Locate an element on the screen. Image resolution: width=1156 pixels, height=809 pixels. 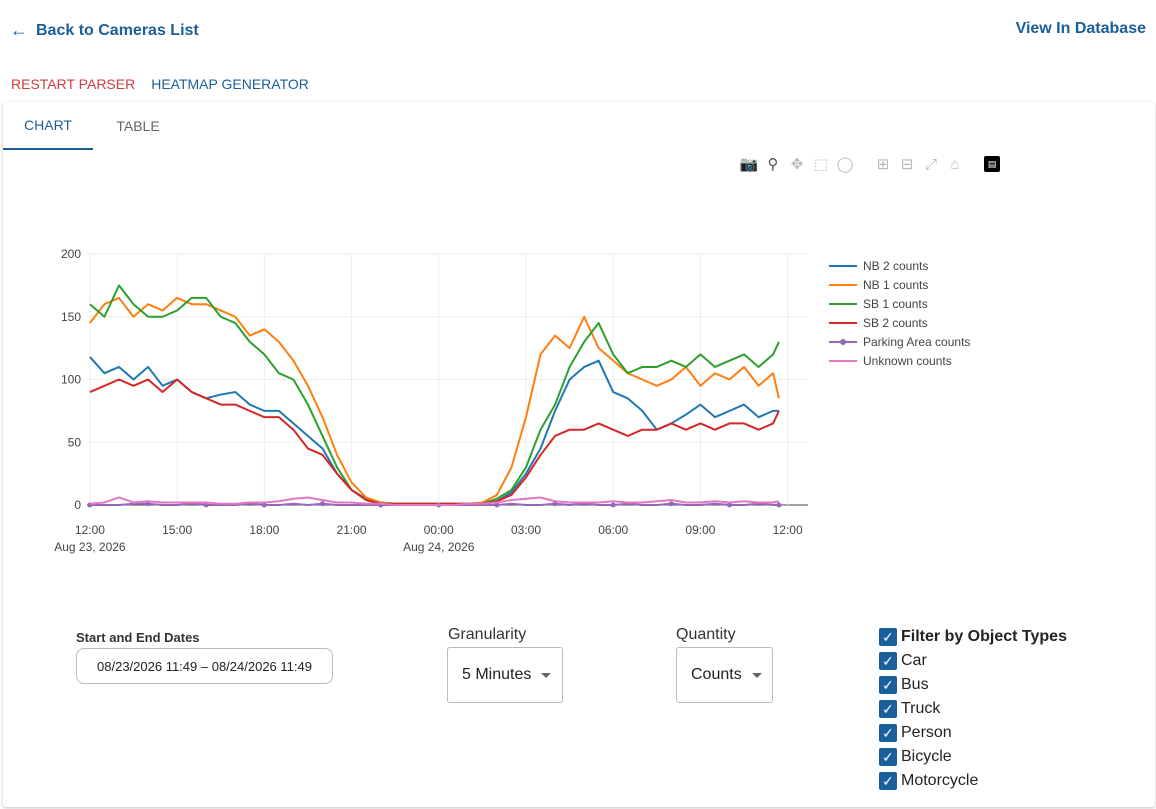
legend-label: SB 2 counts is located at coordinates (895, 323).